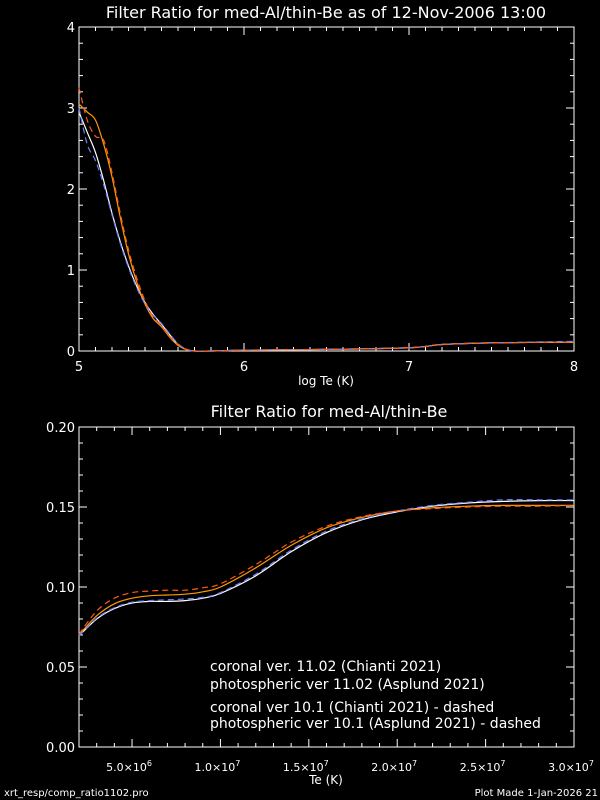 This screenshot has width=600, height=800. I want to click on bottom-x-axis-label: Te (K), so click(325, 780).